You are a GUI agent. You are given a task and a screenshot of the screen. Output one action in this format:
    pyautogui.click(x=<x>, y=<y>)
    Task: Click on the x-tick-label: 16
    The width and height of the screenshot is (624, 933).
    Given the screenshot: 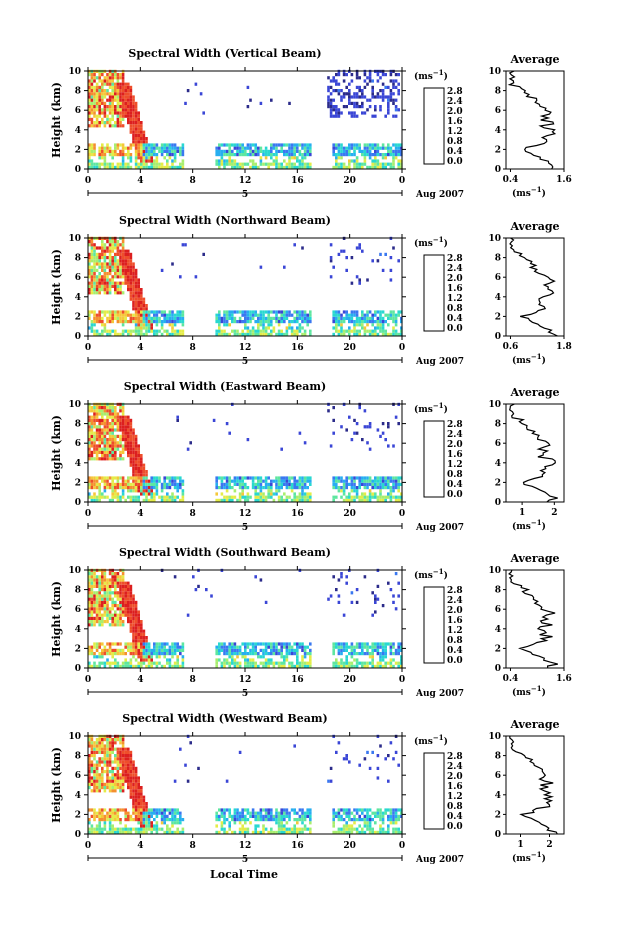 What is the action you would take?
    pyautogui.click(x=297, y=348)
    